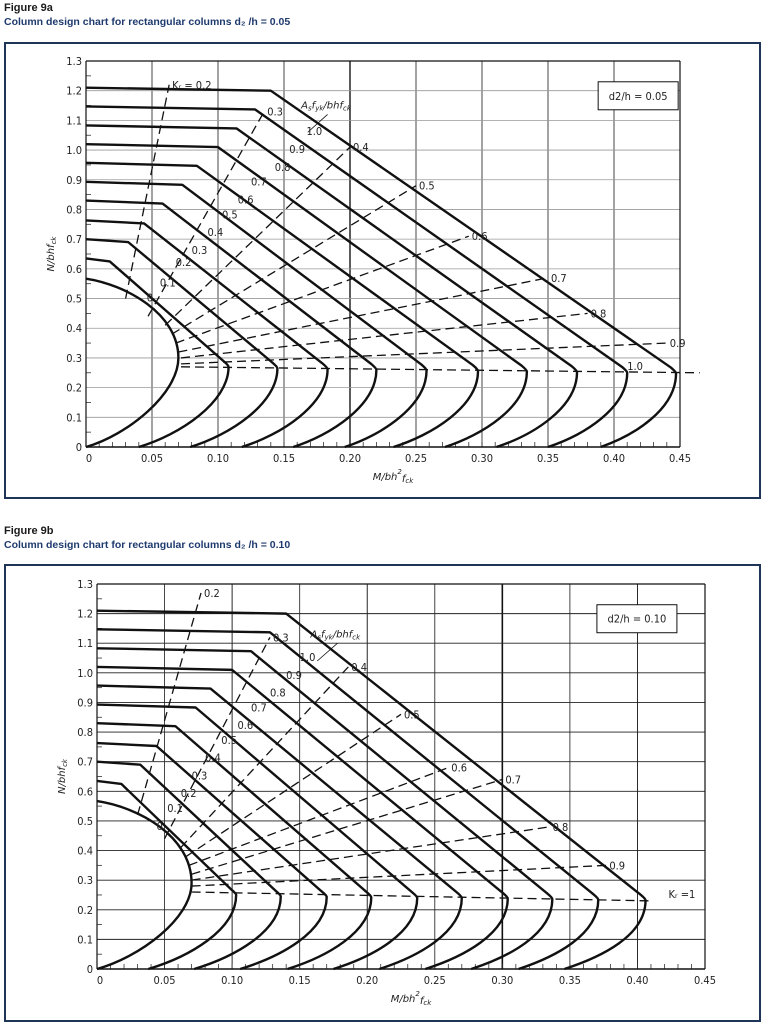  I want to click on reinforcement-ratio-label: 0.9, so click(294, 675).